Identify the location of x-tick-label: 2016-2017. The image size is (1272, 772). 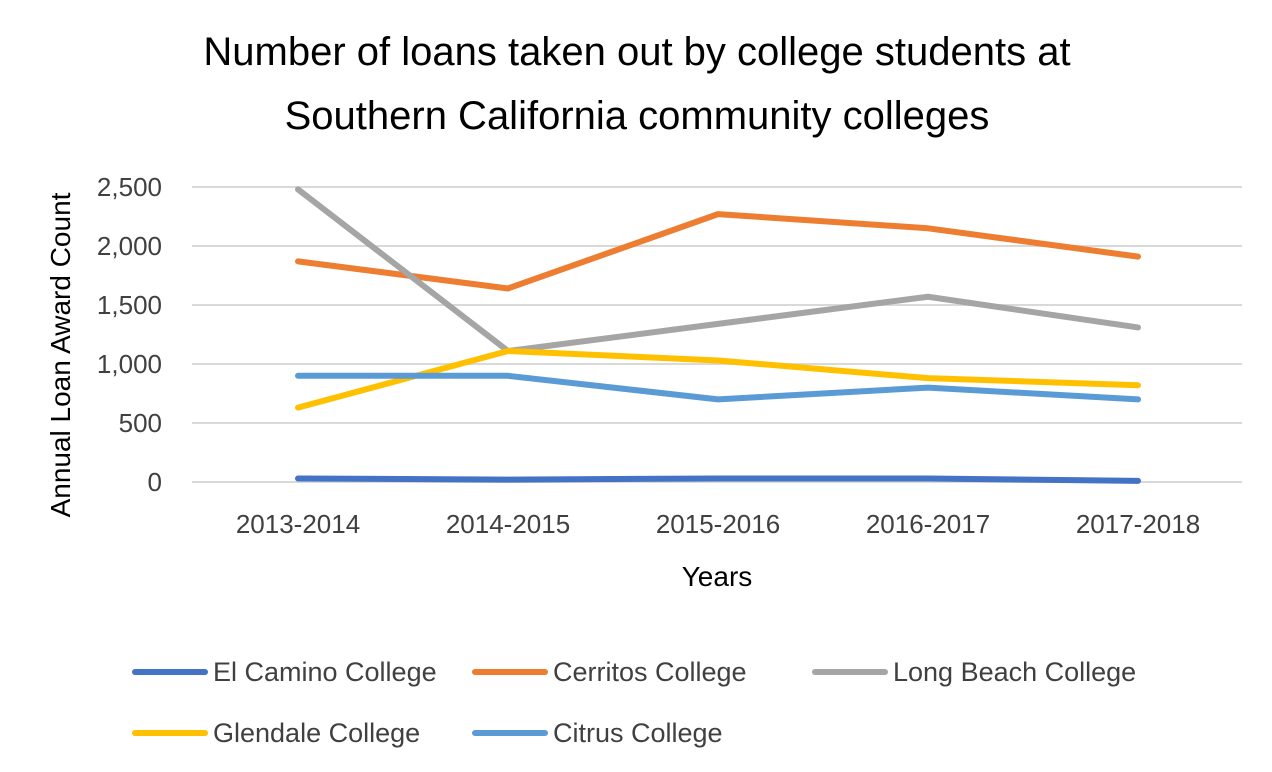
(928, 524).